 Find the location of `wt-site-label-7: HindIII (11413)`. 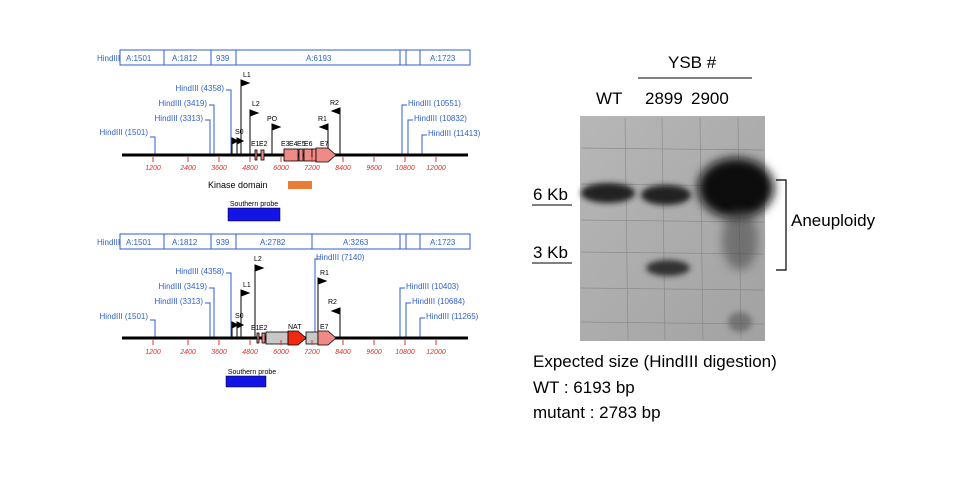

wt-site-label-7: HindIII (11413) is located at coordinates (454, 133).